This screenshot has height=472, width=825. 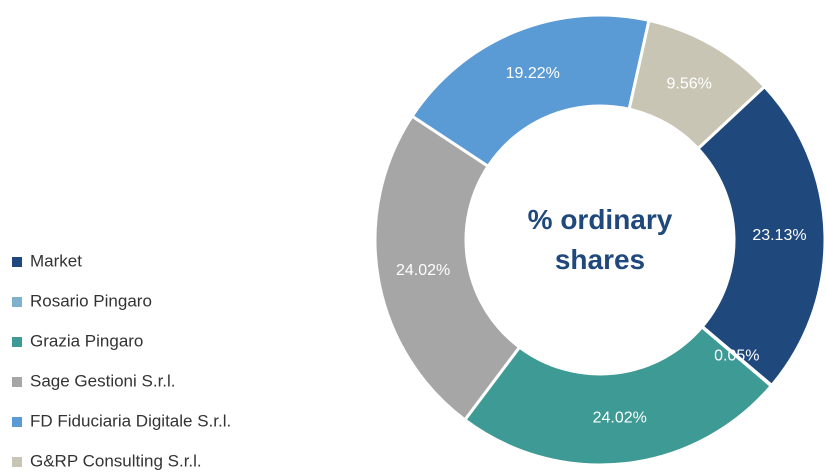 What do you see at coordinates (91, 300) in the screenshot?
I see `legend-label: Rosario Pingaro` at bounding box center [91, 300].